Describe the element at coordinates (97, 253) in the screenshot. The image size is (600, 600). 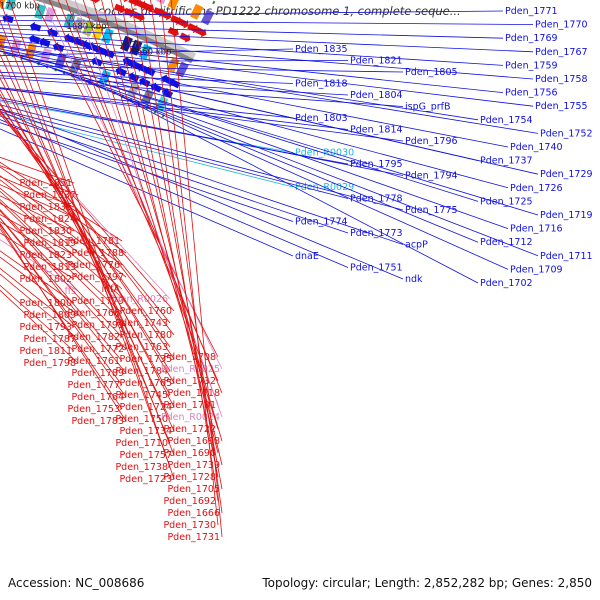
I see `reverse-gene-label: Pden_1788` at that location.